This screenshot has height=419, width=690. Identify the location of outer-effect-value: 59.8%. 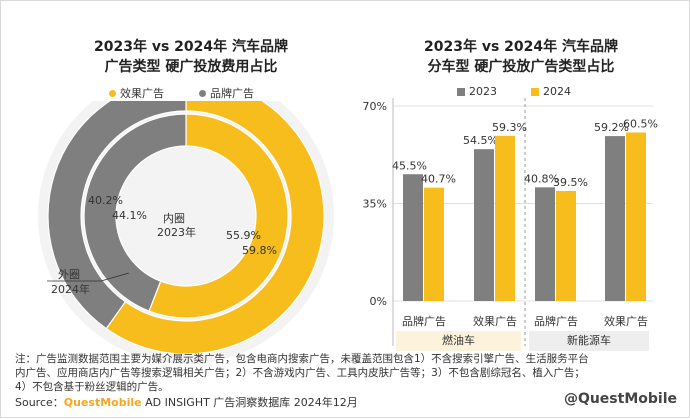
(259, 250).